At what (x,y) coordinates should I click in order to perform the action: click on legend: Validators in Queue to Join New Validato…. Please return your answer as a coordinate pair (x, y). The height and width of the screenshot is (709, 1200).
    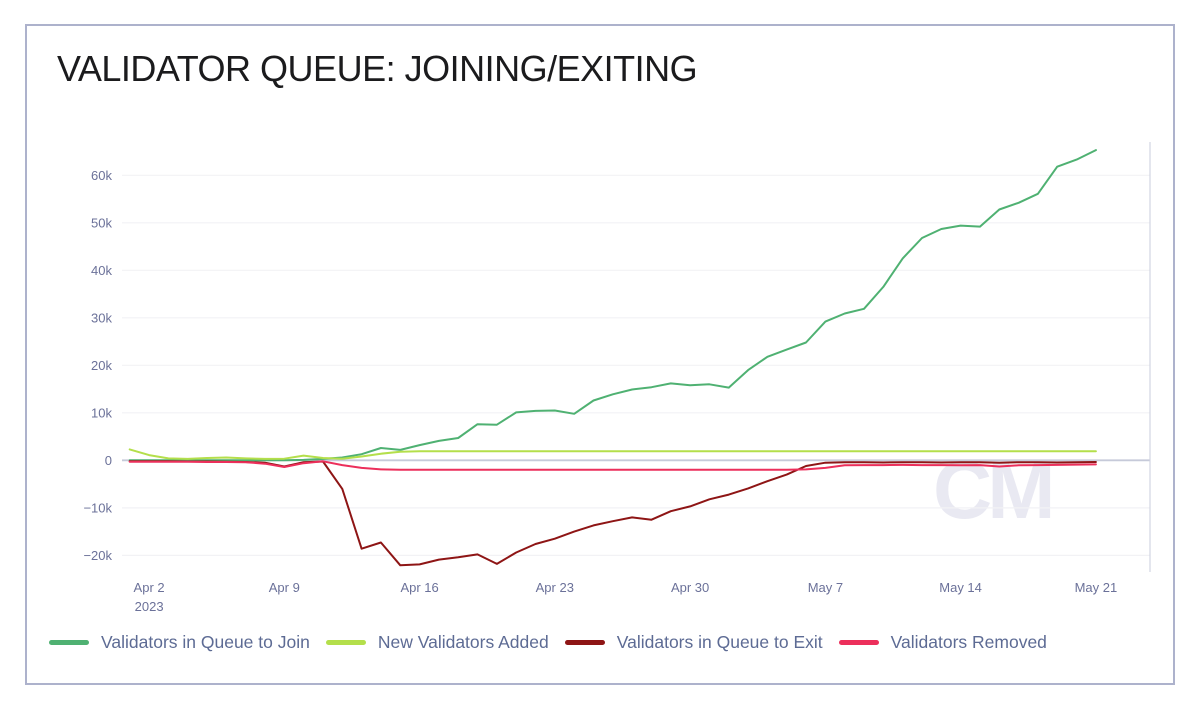
    Looking at the image, I should click on (548, 642).